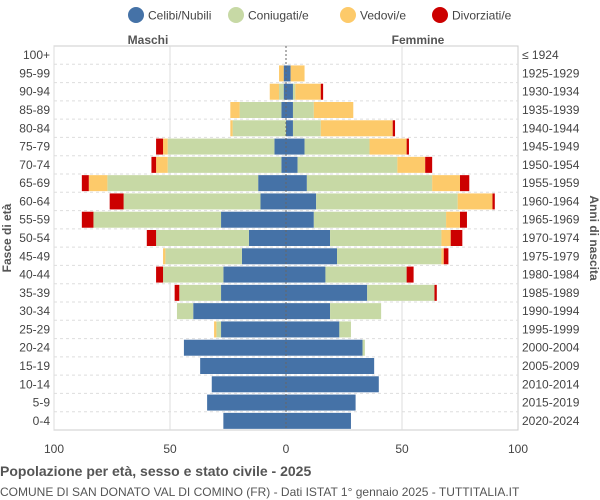 The width and height of the screenshot is (600, 500). What do you see at coordinates (472, 15) in the screenshot?
I see `legend-item: Divorziati/e` at bounding box center [472, 15].